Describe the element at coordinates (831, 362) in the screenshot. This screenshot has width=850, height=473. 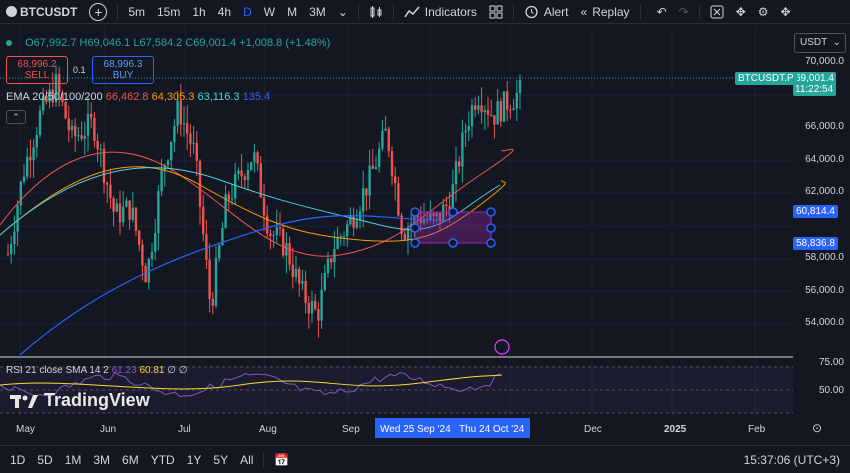
I see `rsi-tick: 75.00` at that location.